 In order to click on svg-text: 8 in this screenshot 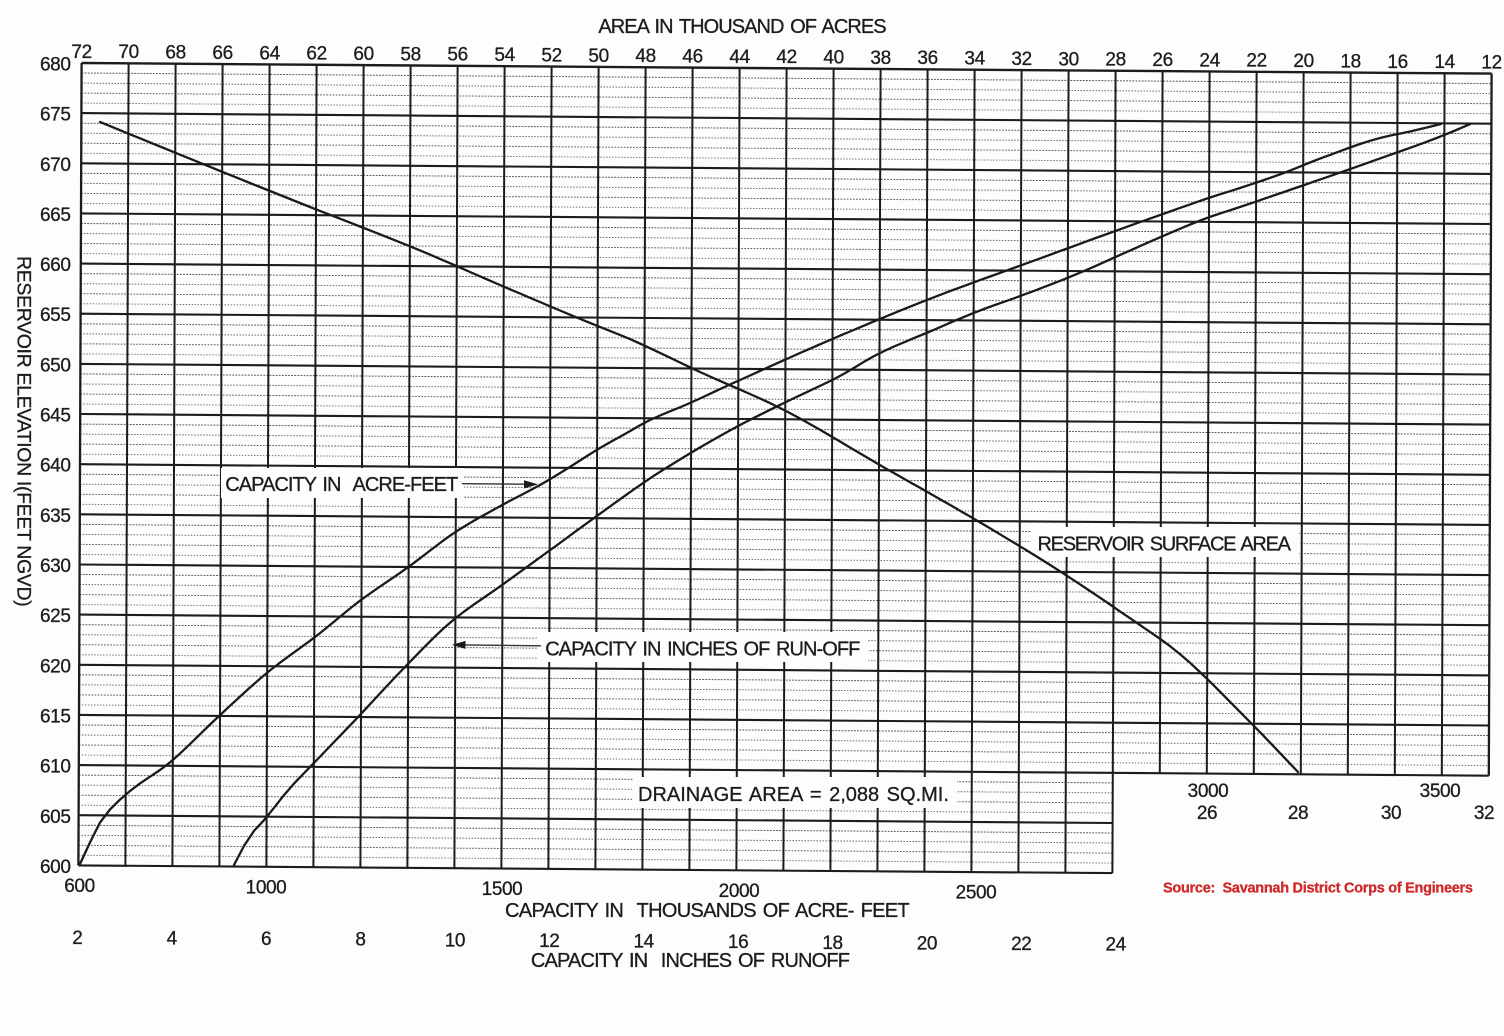, I will do `click(360, 940)`.